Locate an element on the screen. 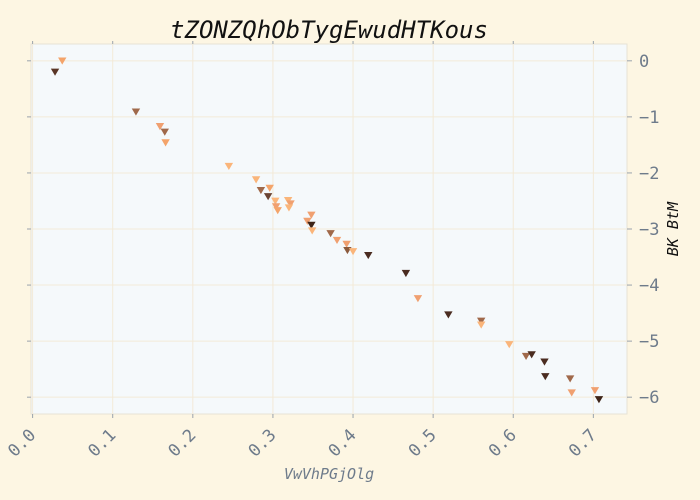 This screenshot has height=500, width=700. y-tick-label: −3 is located at coordinates (649, 230).